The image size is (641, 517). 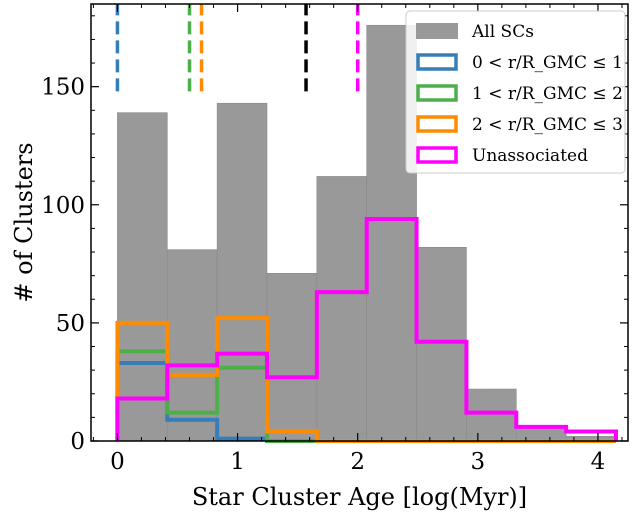 What do you see at coordinates (359, 497) in the screenshot?
I see `x-axis-title: Star Cluster Age [log(Myr)]` at bounding box center [359, 497].